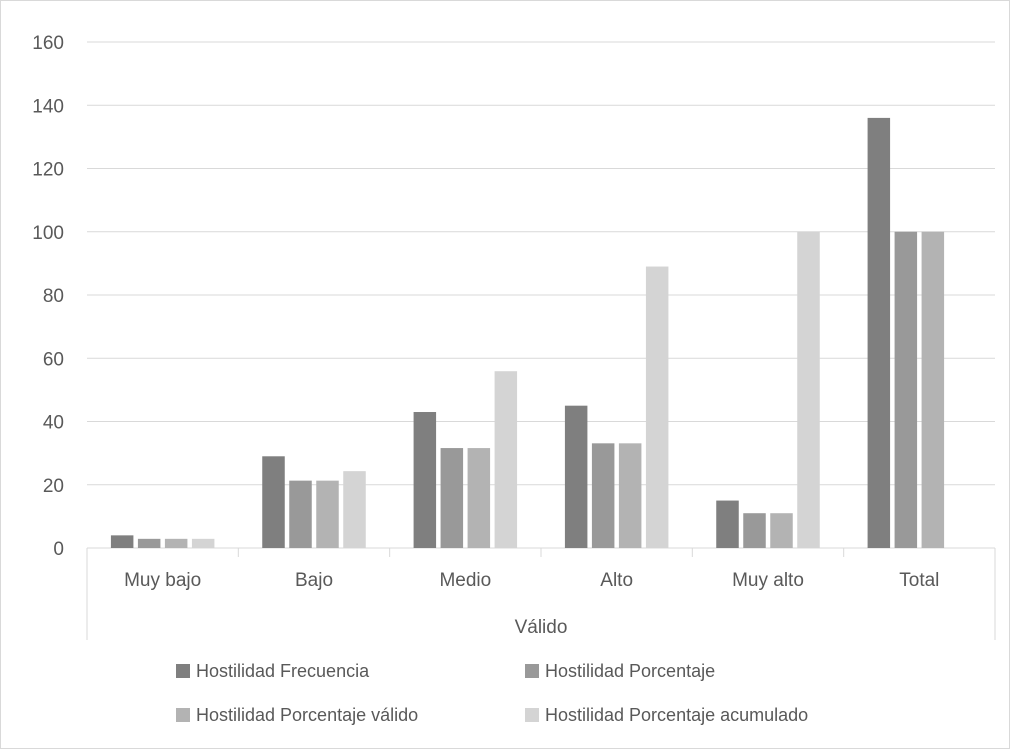 The image size is (1010, 749). I want to click on legend-label: Hostilidad Porcentaje válido, so click(307, 715).